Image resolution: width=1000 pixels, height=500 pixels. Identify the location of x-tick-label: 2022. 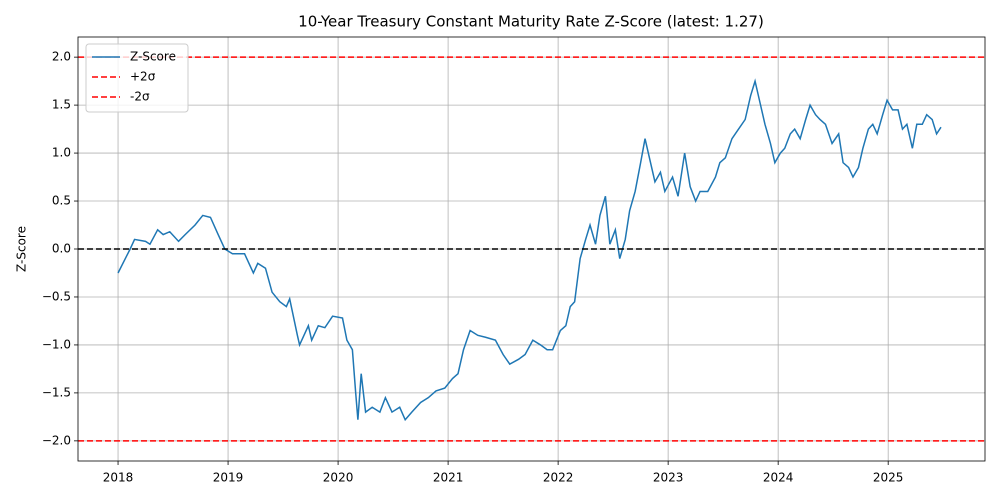
(558, 478).